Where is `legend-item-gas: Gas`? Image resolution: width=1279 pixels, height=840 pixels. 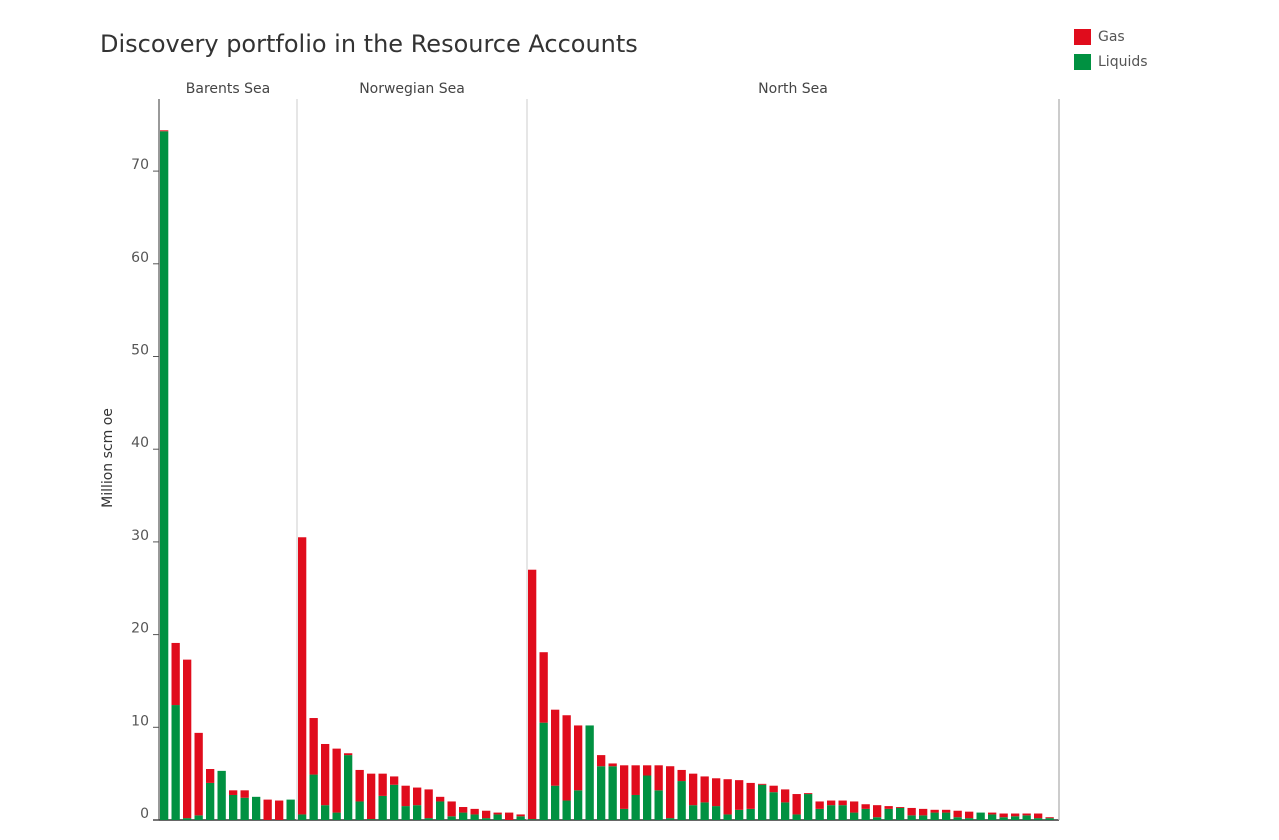
legend-item-gas: Gas is located at coordinates (1111, 36).